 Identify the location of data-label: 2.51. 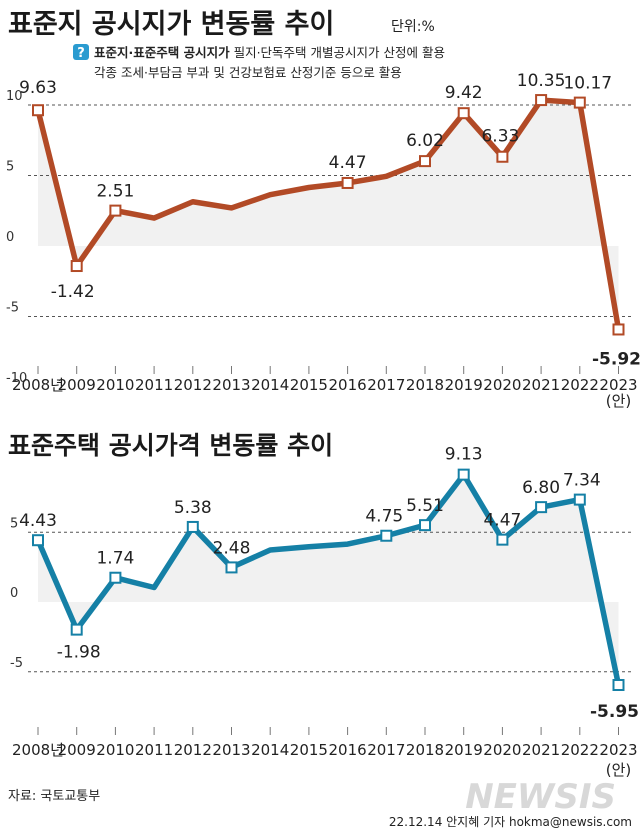
(115, 192).